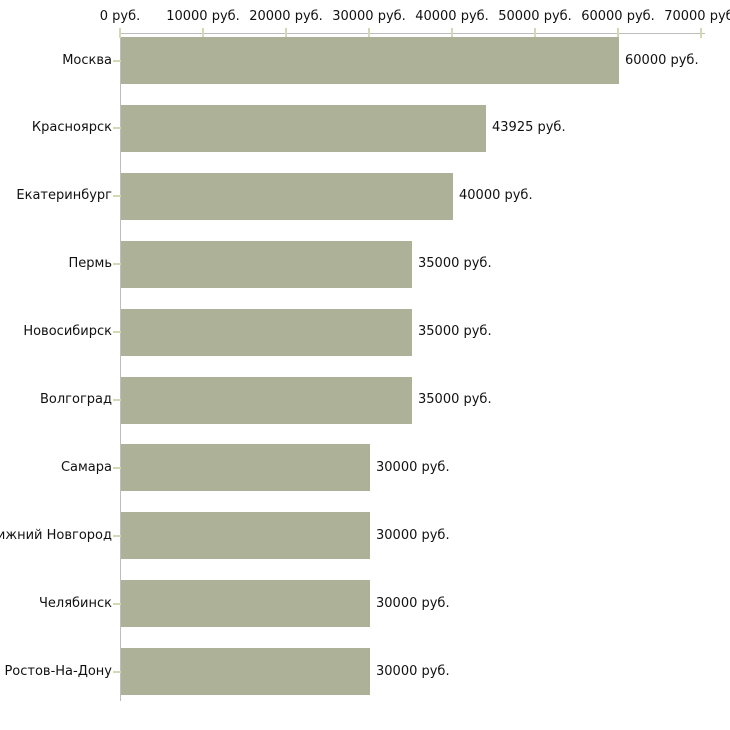  Describe the element at coordinates (369, 16) in the screenshot. I see `x-axis-tick-label: 30000 руб.` at that location.